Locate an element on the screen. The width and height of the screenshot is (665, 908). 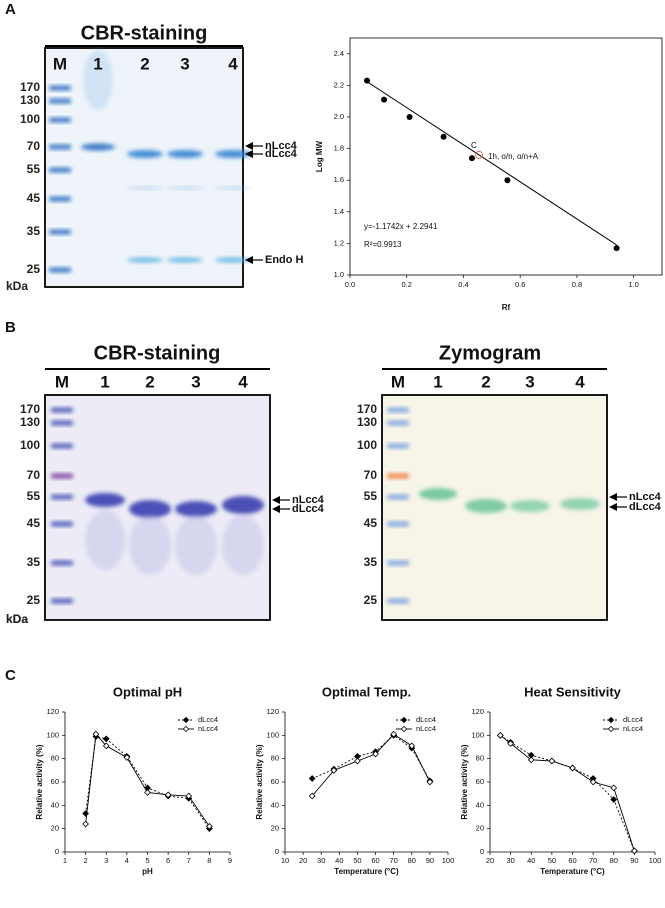
y-tick-label: 1.6 is located at coordinates (339, 179).